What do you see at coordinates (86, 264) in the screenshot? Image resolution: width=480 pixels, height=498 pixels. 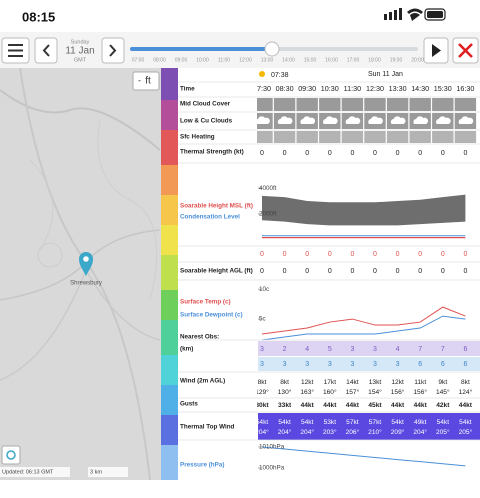 I see `map-pin` at bounding box center [86, 264].